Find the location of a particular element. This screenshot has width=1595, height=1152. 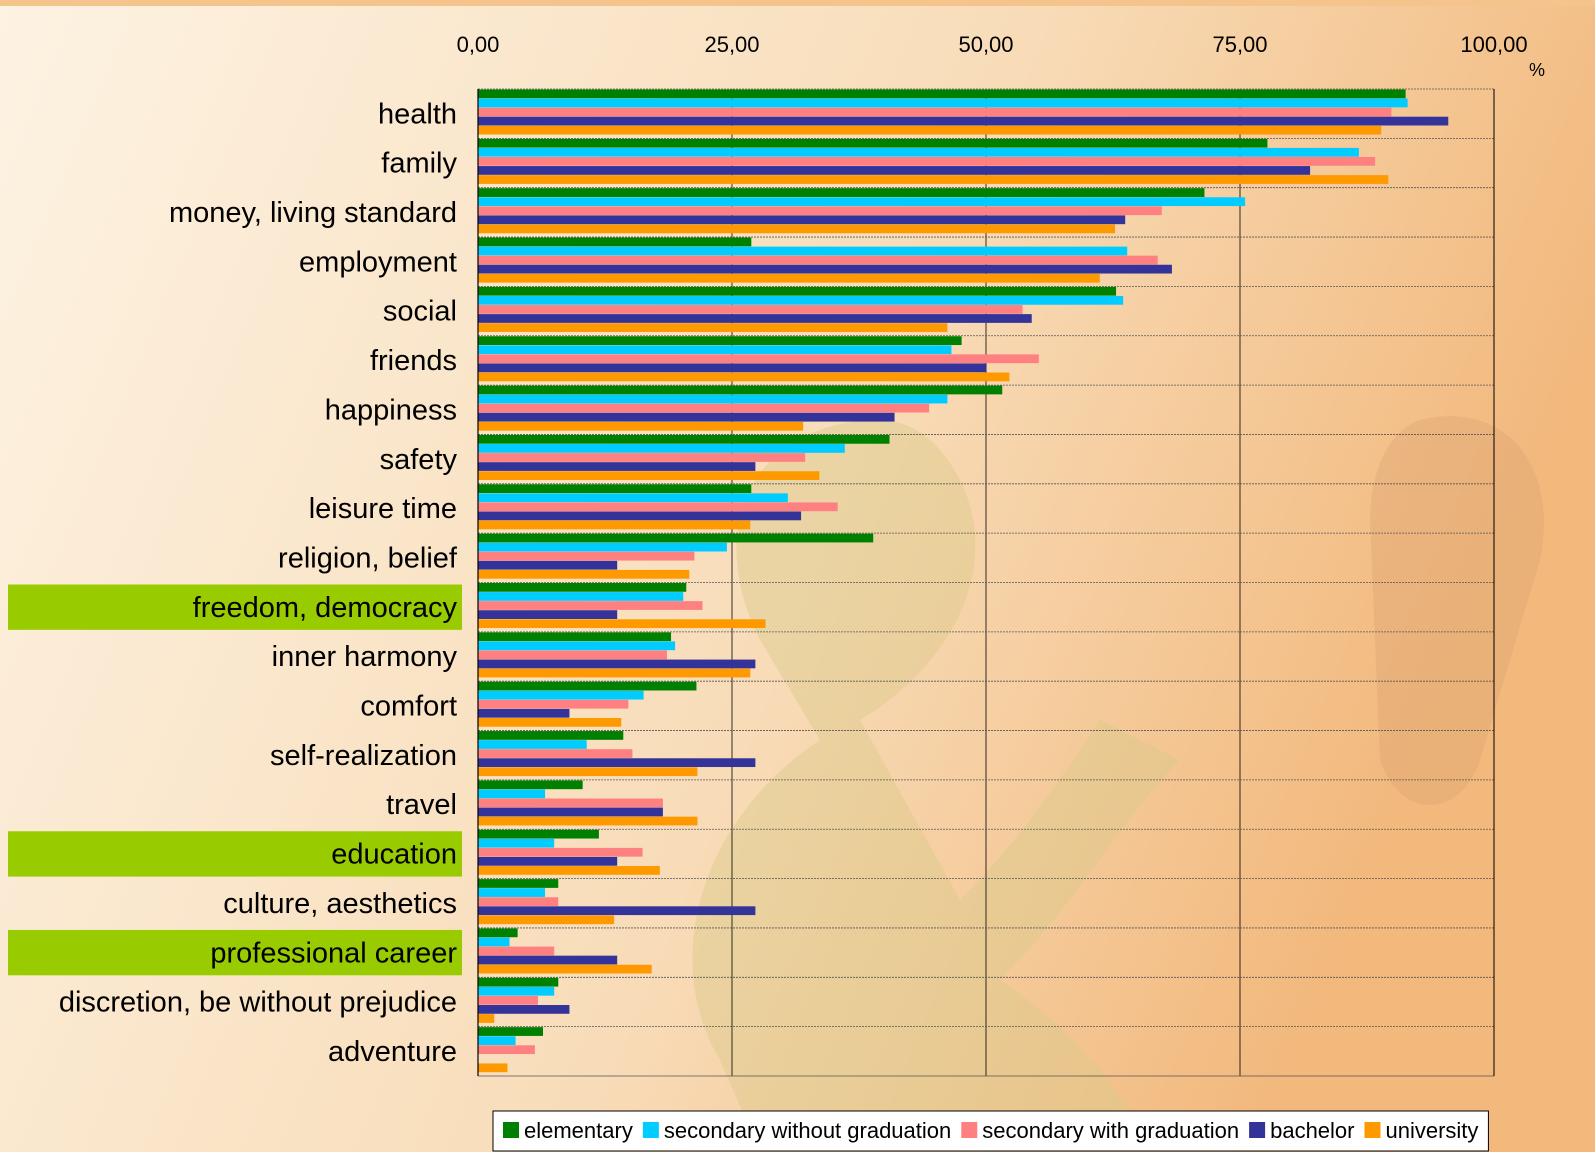

y-tick-label: freedom, democracy is located at coordinates (325, 608).